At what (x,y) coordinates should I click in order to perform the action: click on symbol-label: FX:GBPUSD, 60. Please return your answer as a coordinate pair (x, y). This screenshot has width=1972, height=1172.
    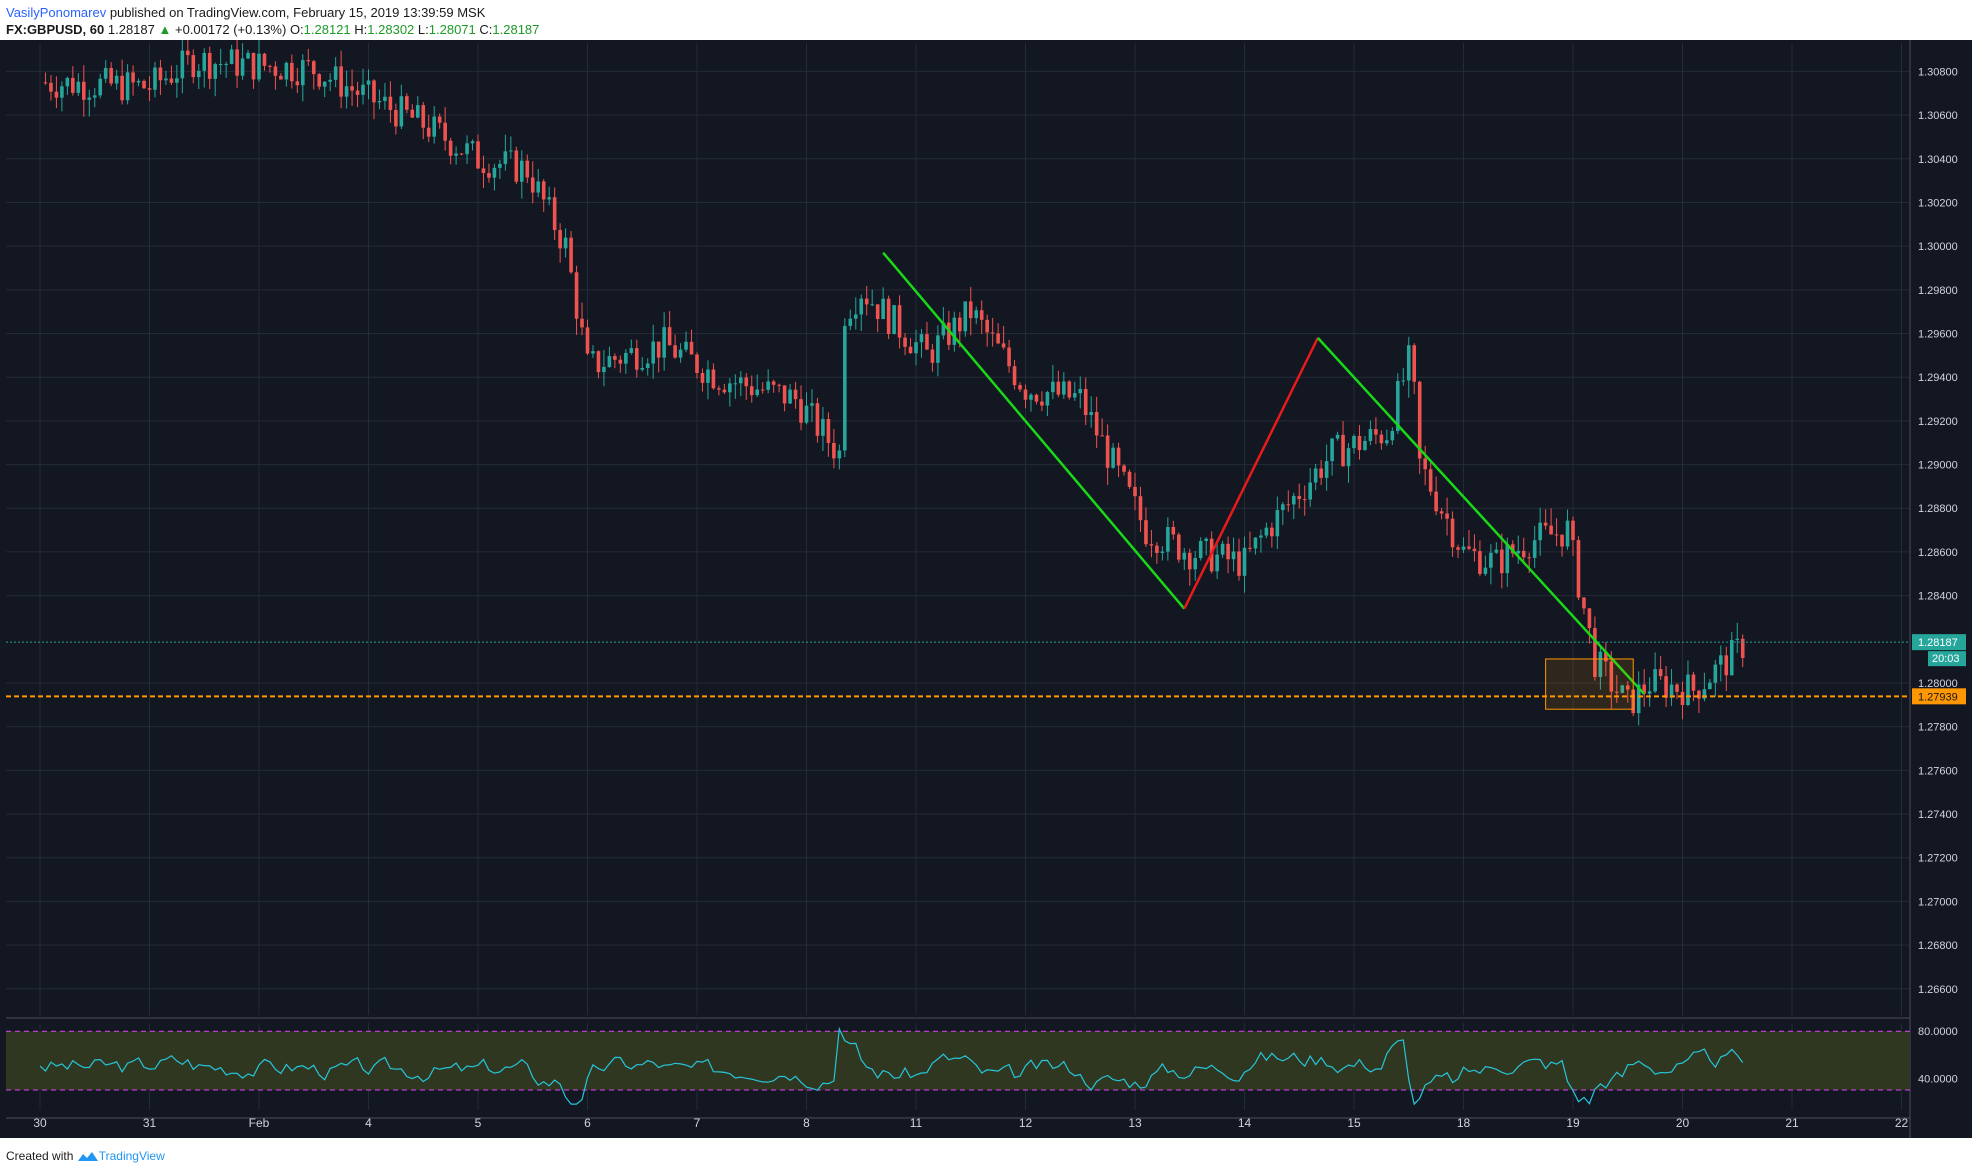
    Looking at the image, I should click on (55, 29).